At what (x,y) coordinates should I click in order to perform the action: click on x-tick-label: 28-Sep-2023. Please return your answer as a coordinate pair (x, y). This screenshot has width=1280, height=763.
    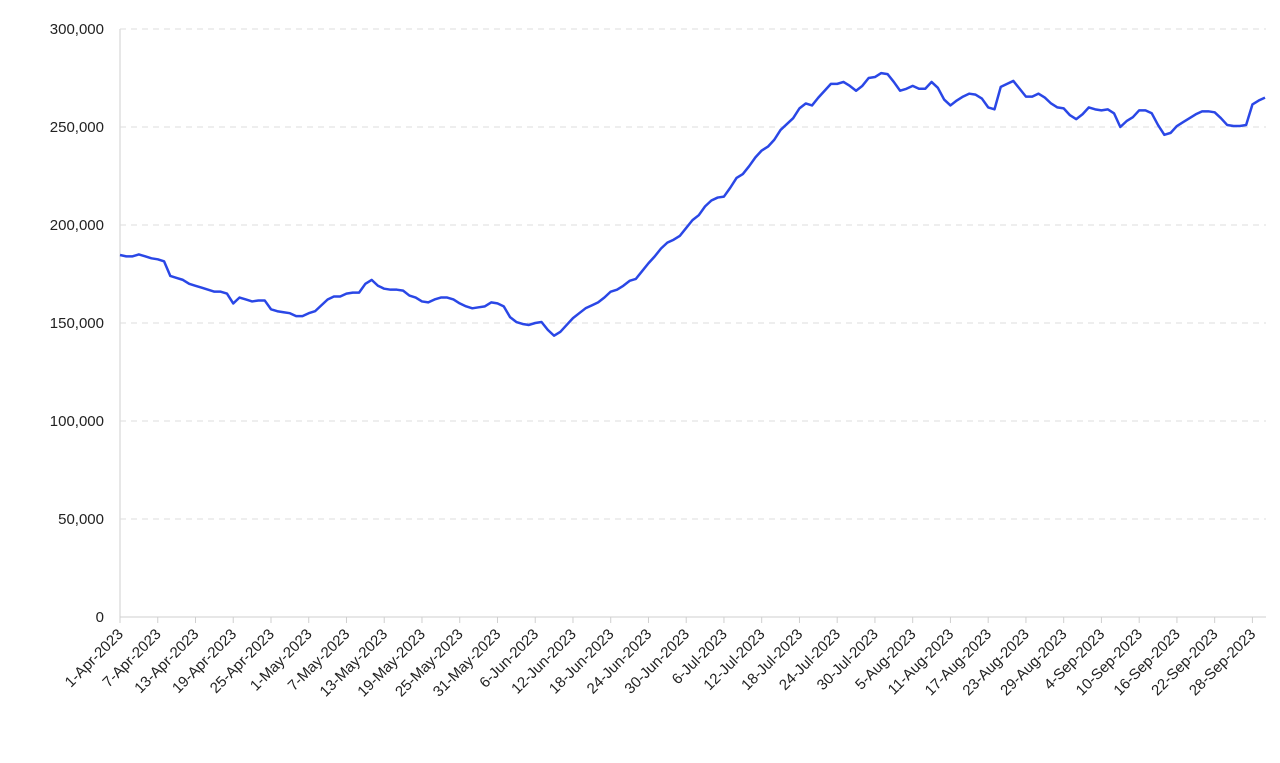
    Looking at the image, I should click on (1222, 662).